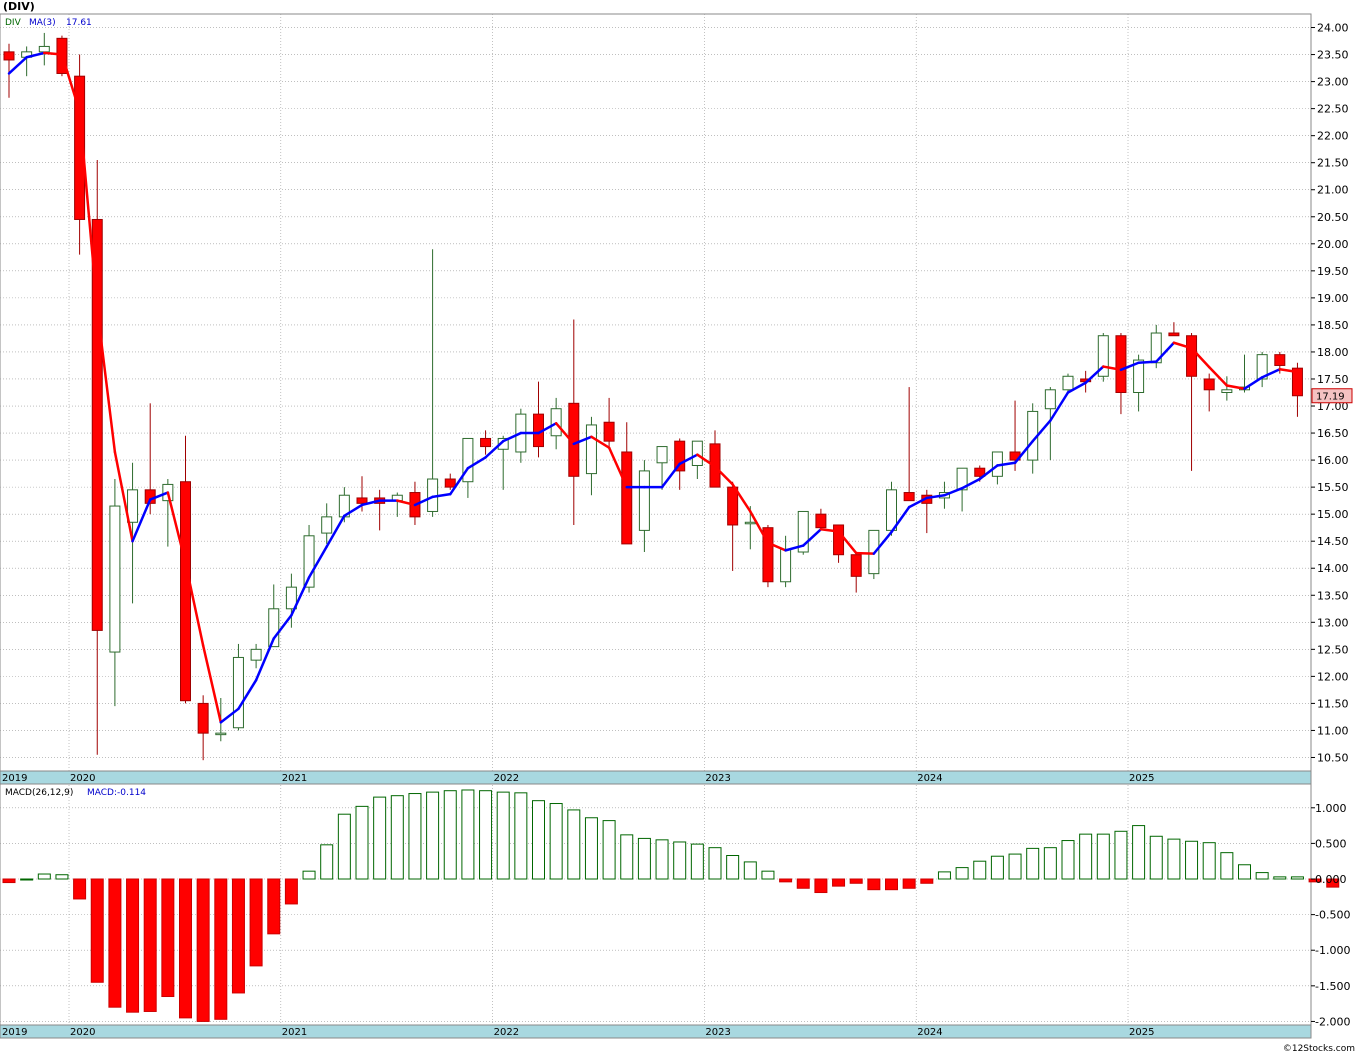 The height and width of the screenshot is (1060, 1360). Describe the element at coordinates (1333, 325) in the screenshot. I see `price-tick-label: 18.50` at that location.